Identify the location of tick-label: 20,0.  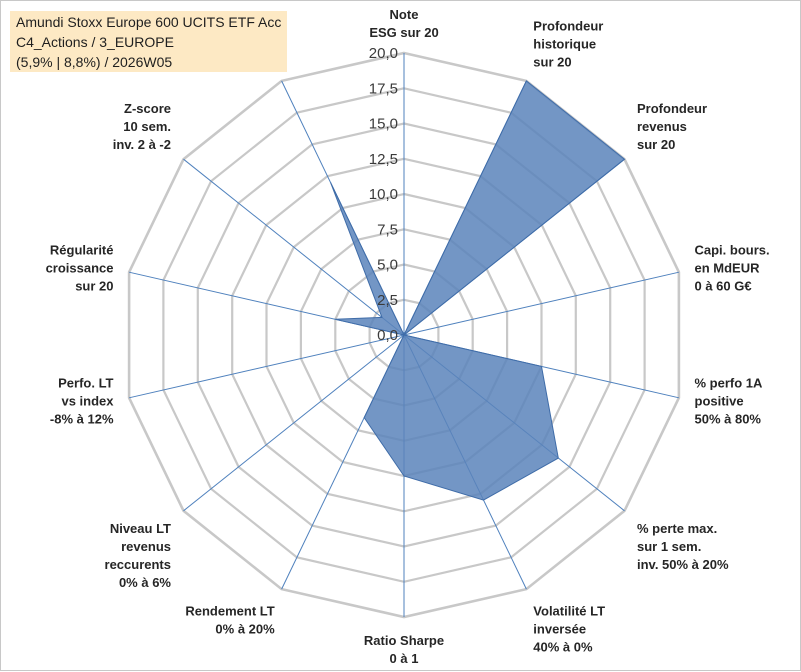
(383, 53).